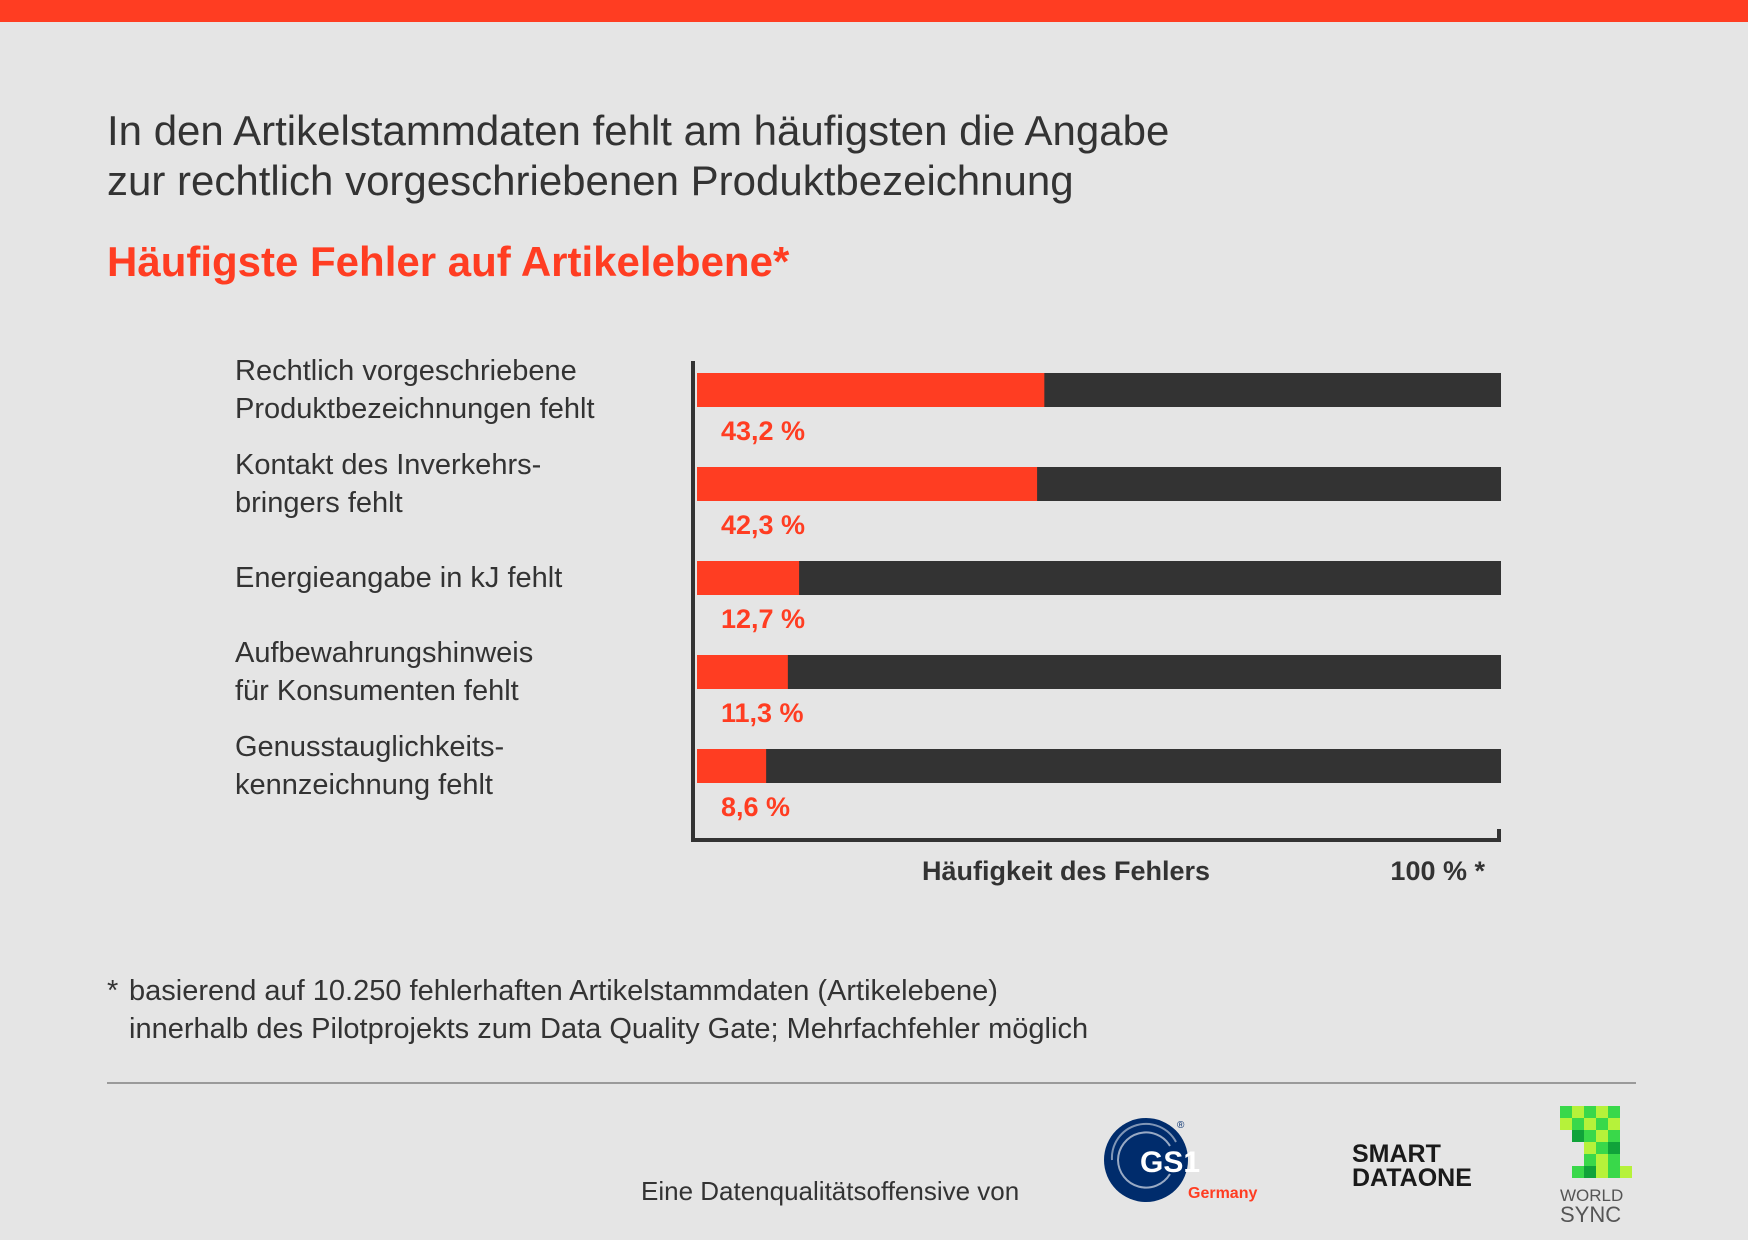 The width and height of the screenshot is (1748, 1240). I want to click on gs1-logo-disc, so click(1146, 1160).